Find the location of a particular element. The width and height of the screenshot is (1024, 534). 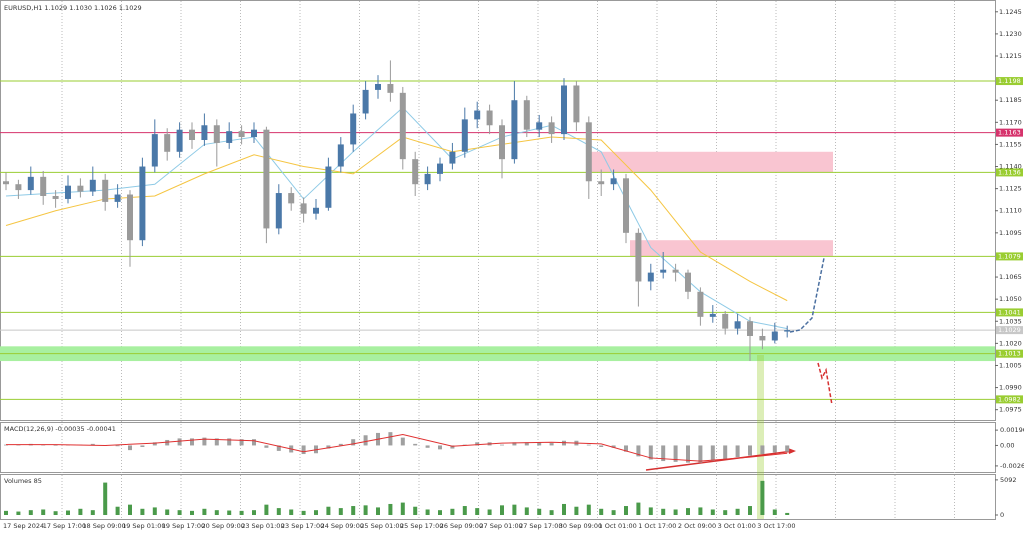

x-label: 27 Sep 01:00 is located at coordinates (500, 526).